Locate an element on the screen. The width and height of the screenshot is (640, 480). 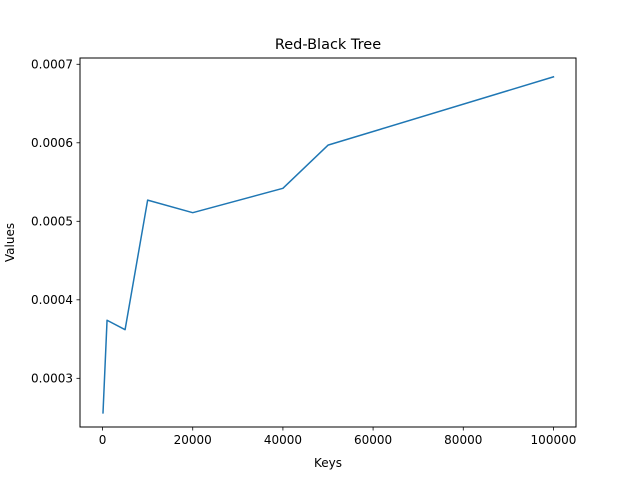
x-tick-label: 20000 is located at coordinates (193, 440).